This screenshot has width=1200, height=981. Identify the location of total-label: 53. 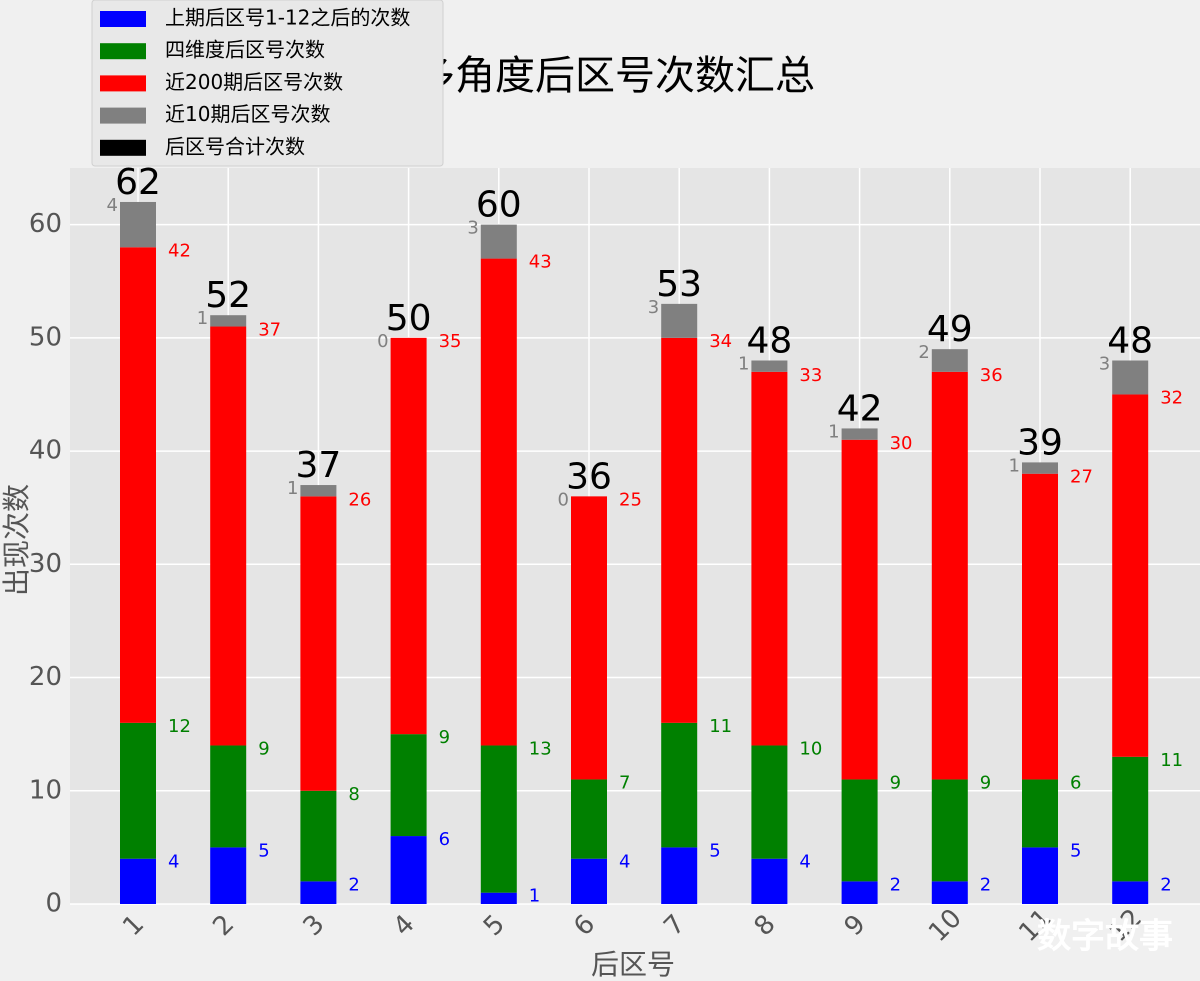
(679, 284).